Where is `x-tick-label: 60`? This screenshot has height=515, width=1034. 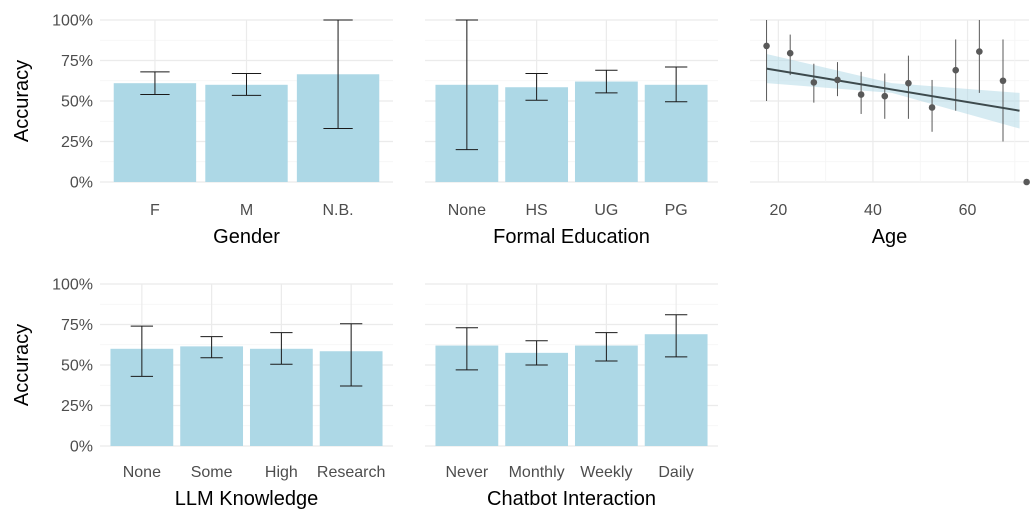 x-tick-label: 60 is located at coordinates (968, 210).